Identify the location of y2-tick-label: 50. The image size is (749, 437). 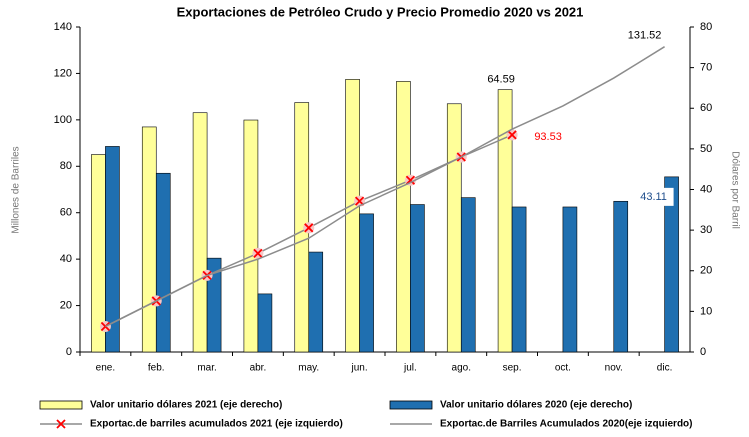
(706, 149).